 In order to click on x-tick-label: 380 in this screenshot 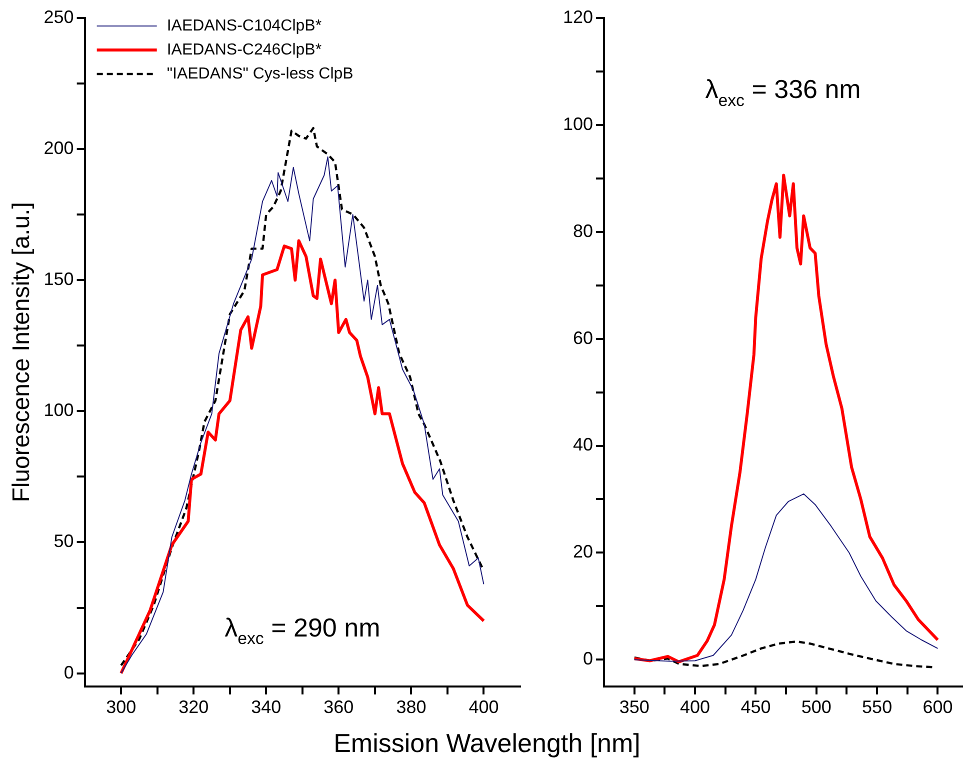, I will do `click(411, 707)`.